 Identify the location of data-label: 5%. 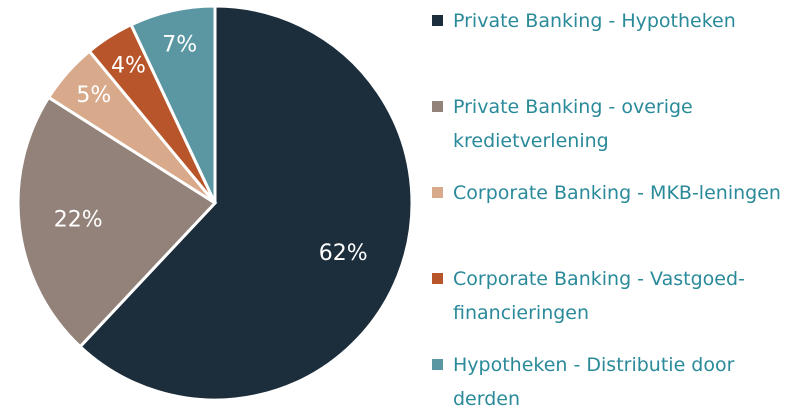
(93, 95).